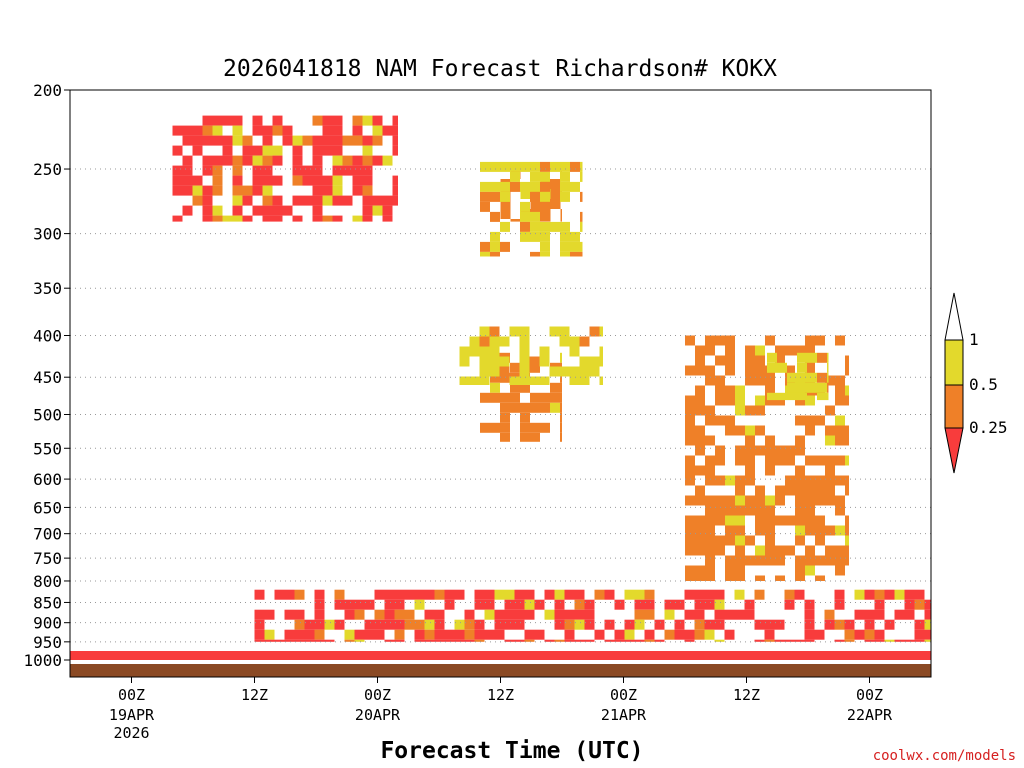 The image size is (1024, 768). I want to click on y-tick-label: 700, so click(47, 534).